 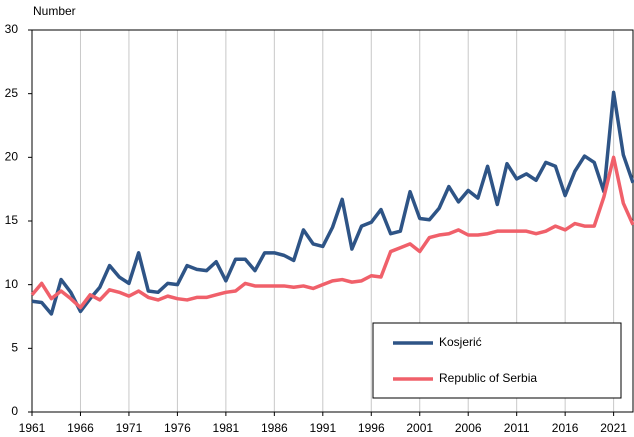 I want to click on x-tick-label: 2001, so click(x=419, y=428).